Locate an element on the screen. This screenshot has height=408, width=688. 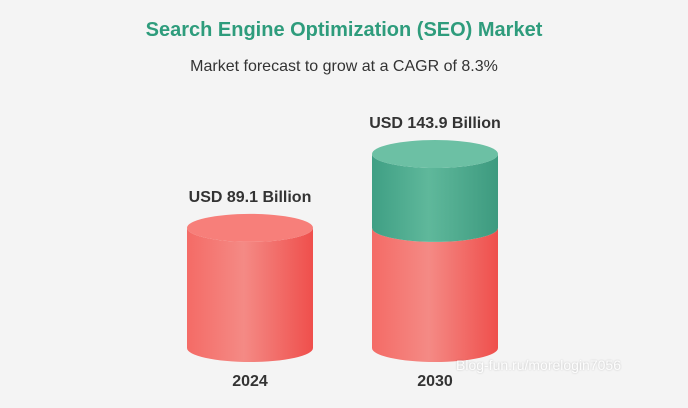
category-label-2024: 2024 is located at coordinates (250, 381).